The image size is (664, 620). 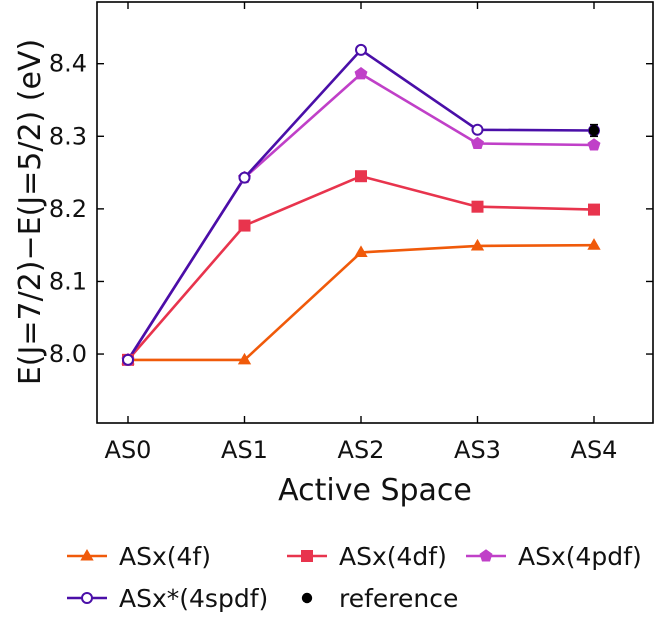 I want to click on x-tick-label: AS0, so click(x=128, y=450).